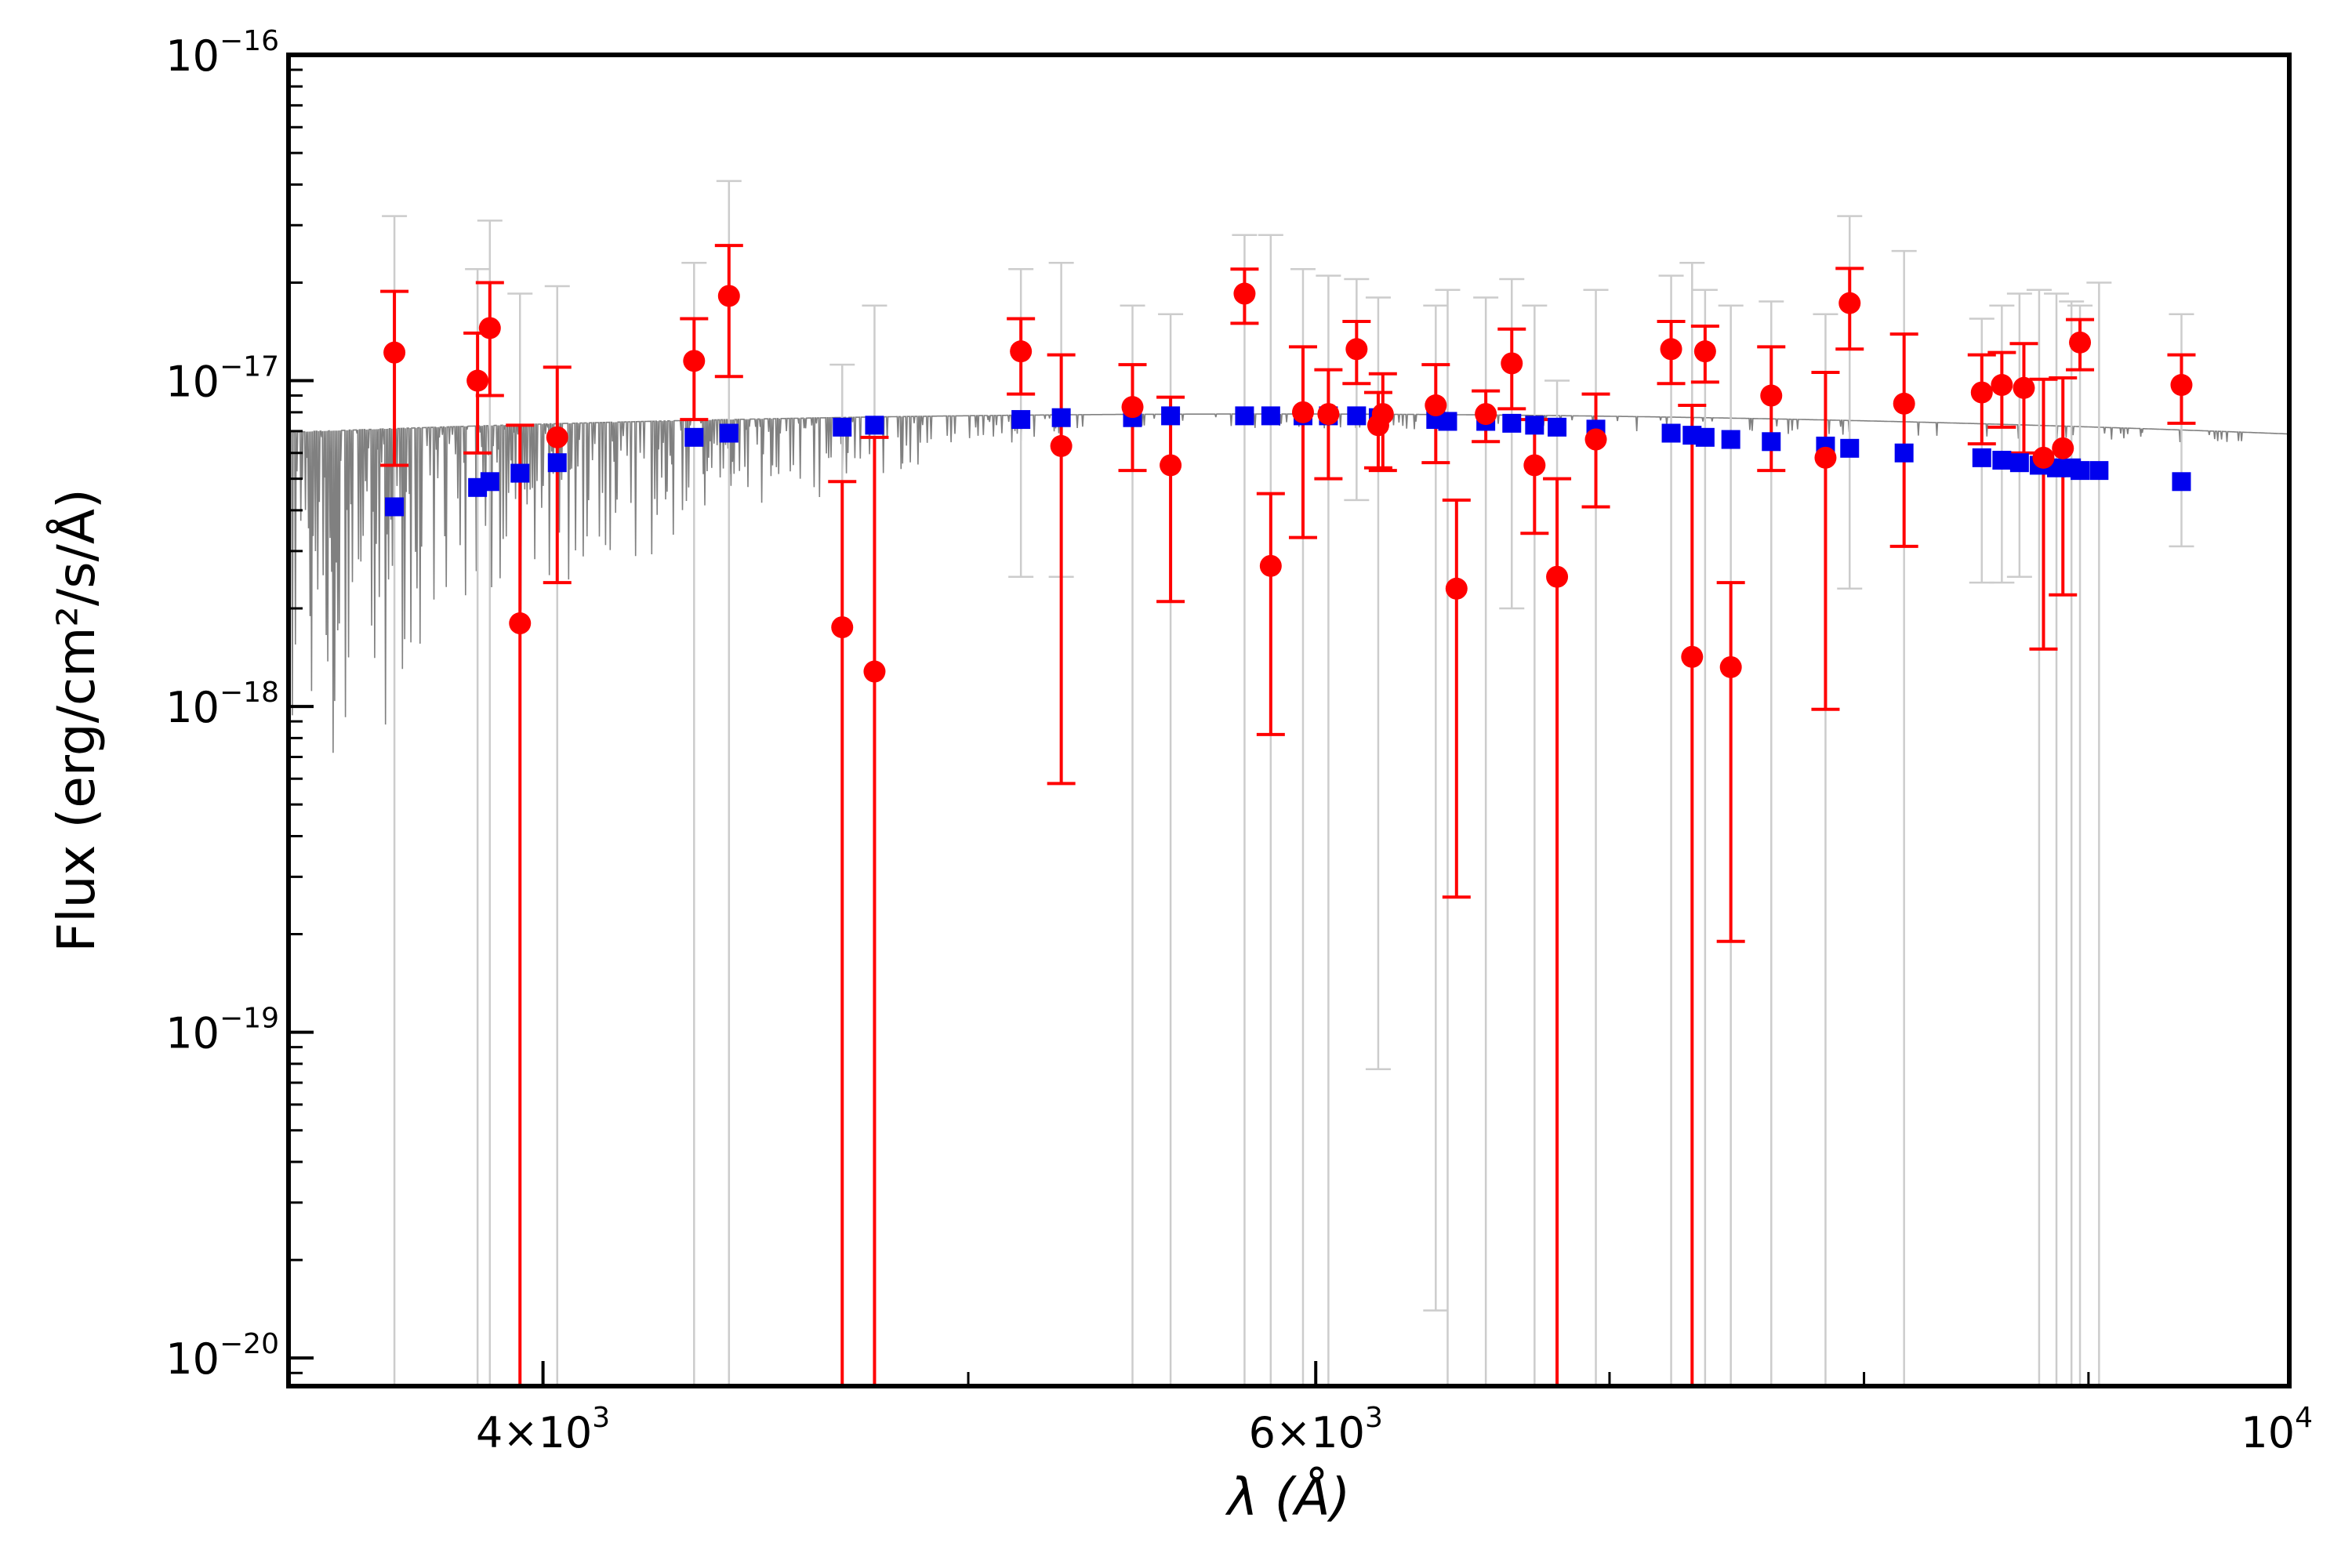 The width and height of the screenshot is (2352, 1568). Describe the element at coordinates (2277, 1429) in the screenshot. I see `x-tick-label: 104` at that location.